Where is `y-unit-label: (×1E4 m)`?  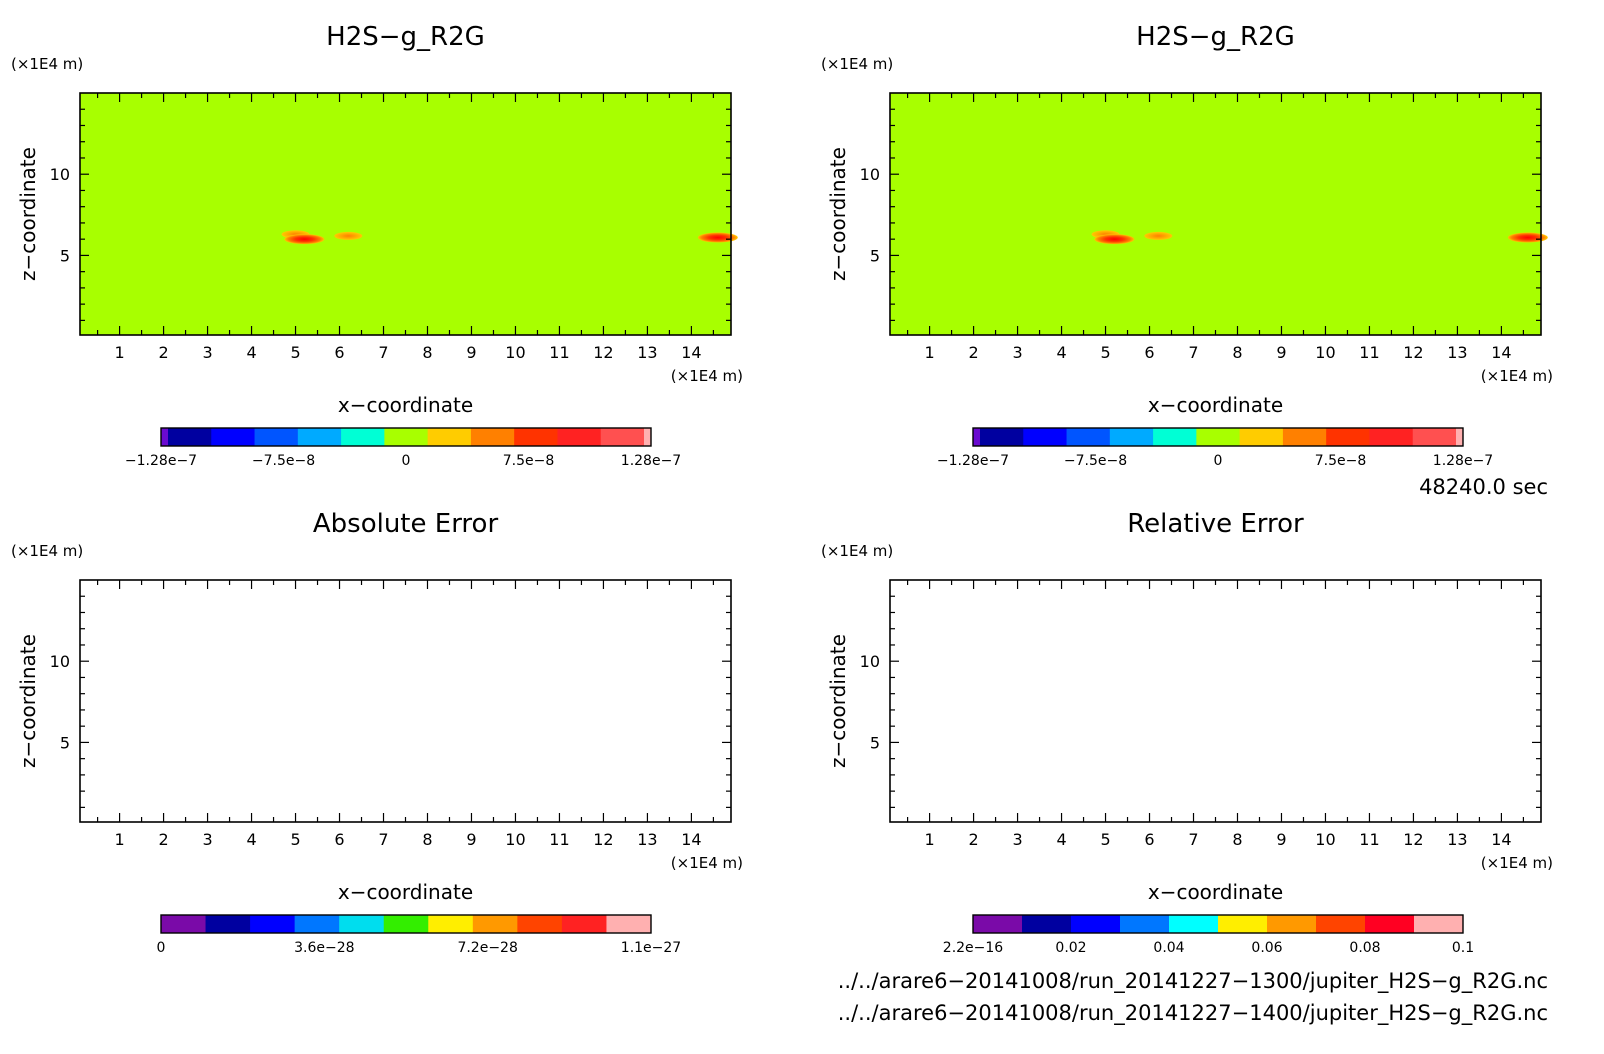
y-unit-label: (×1E4 m) is located at coordinates (857, 551).